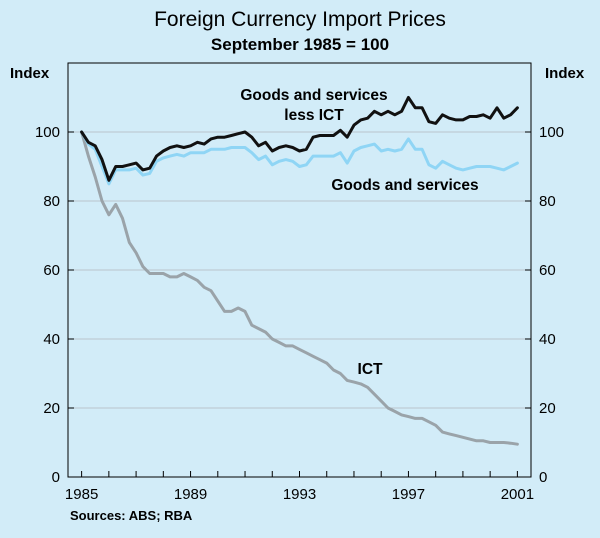 Image resolution: width=600 pixels, height=538 pixels. I want to click on y-tick-label-right: 60, so click(547, 270).